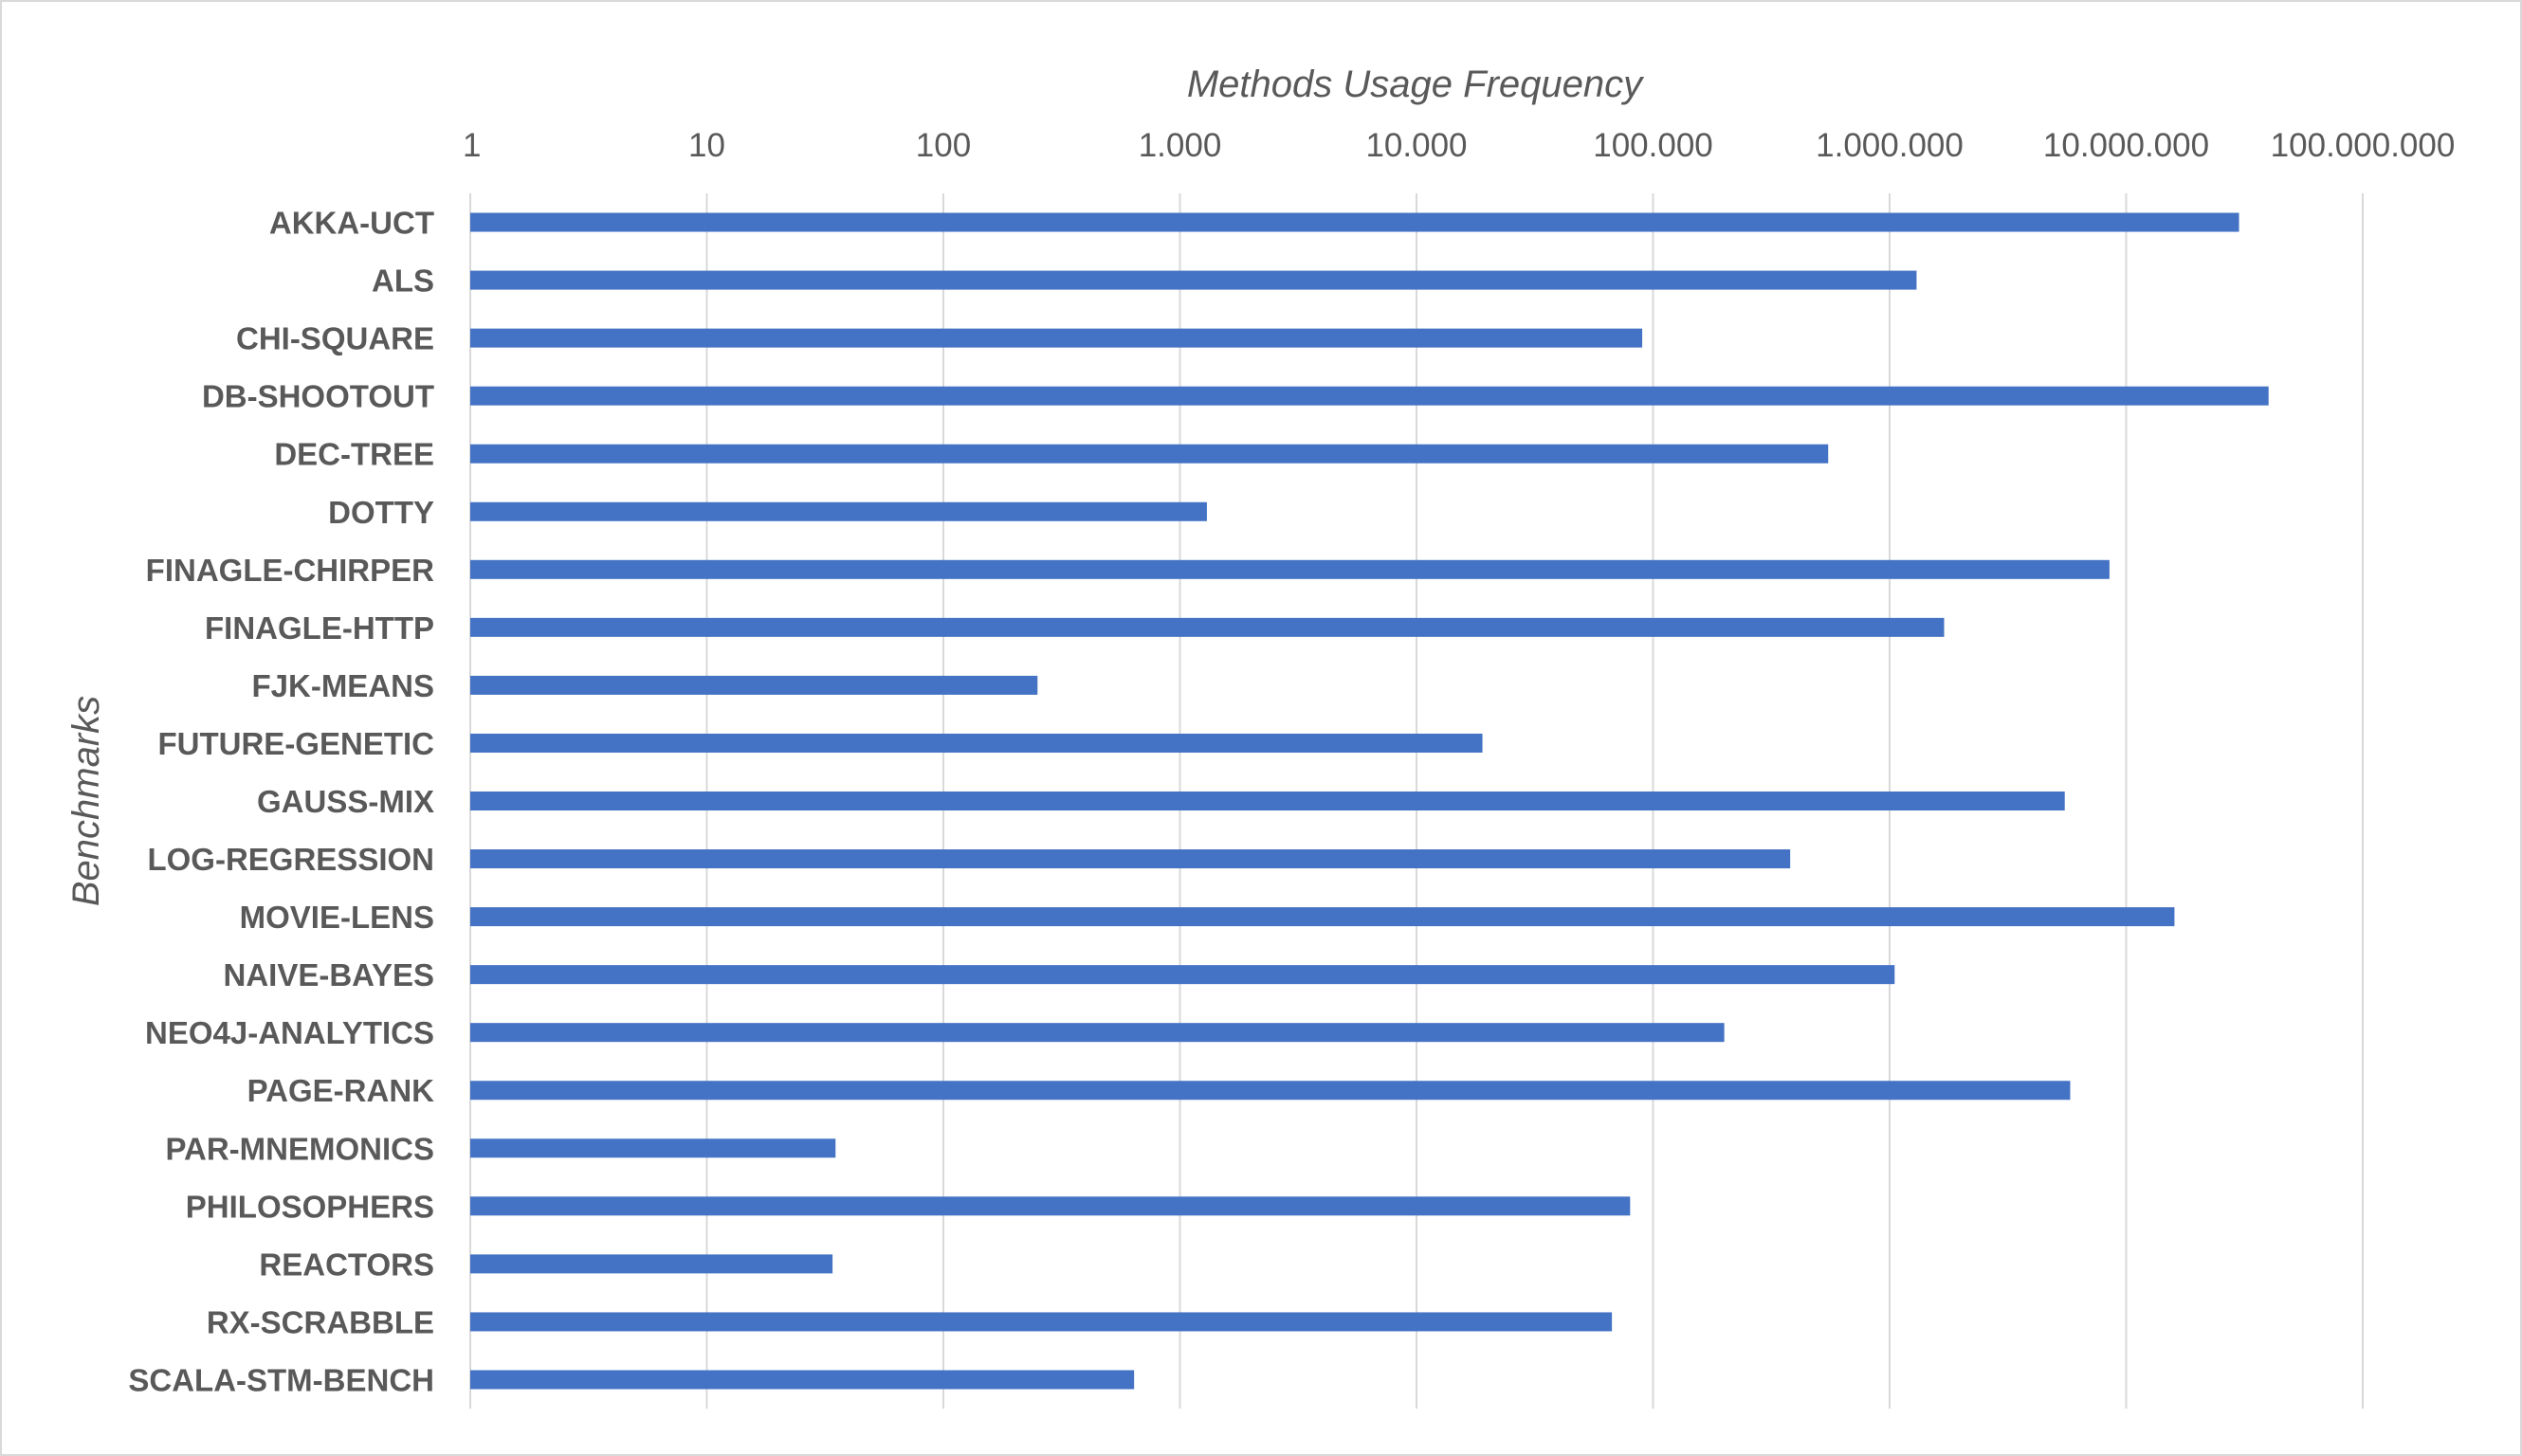 The image size is (2522, 1456). What do you see at coordinates (1416, 145) in the screenshot?
I see `x-tick-label: 10.000` at bounding box center [1416, 145].